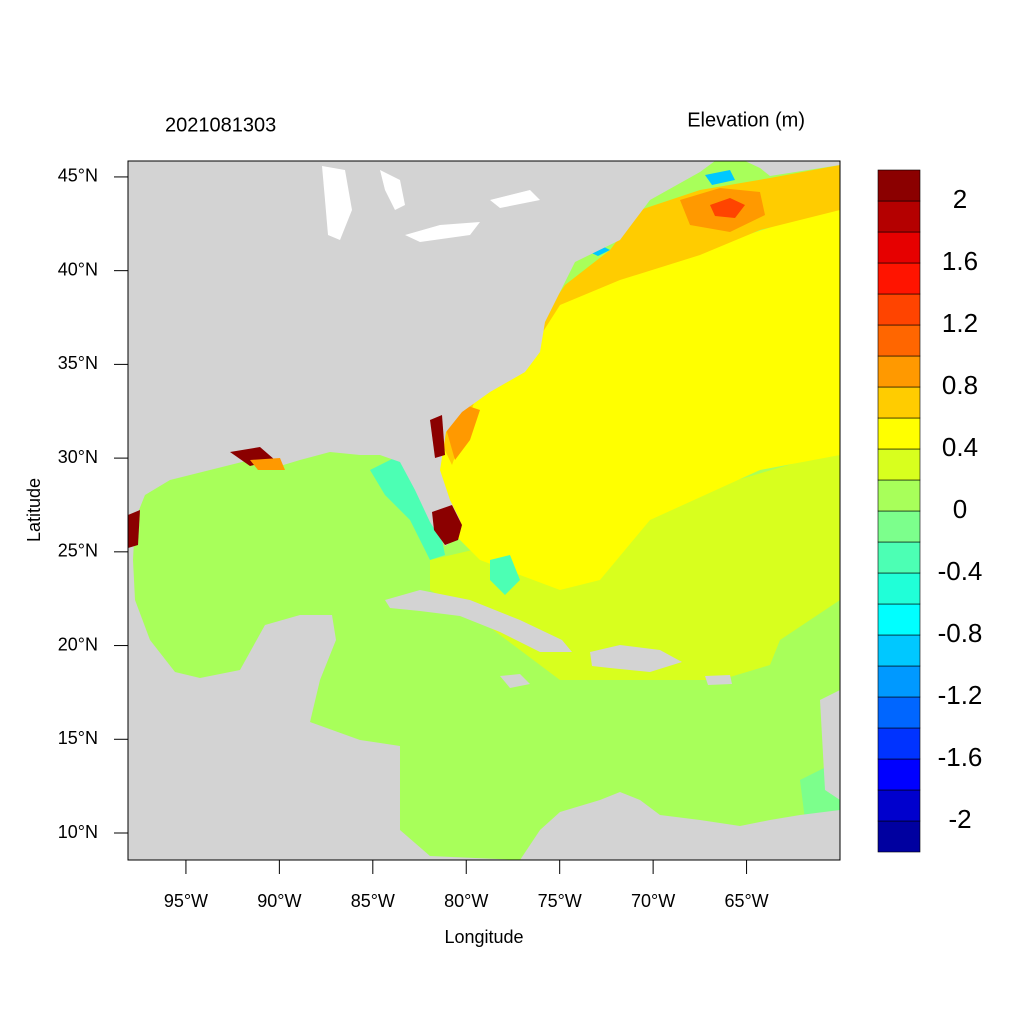  Describe the element at coordinates (78, 269) in the screenshot. I see `y-tick-label: 40°N` at that location.